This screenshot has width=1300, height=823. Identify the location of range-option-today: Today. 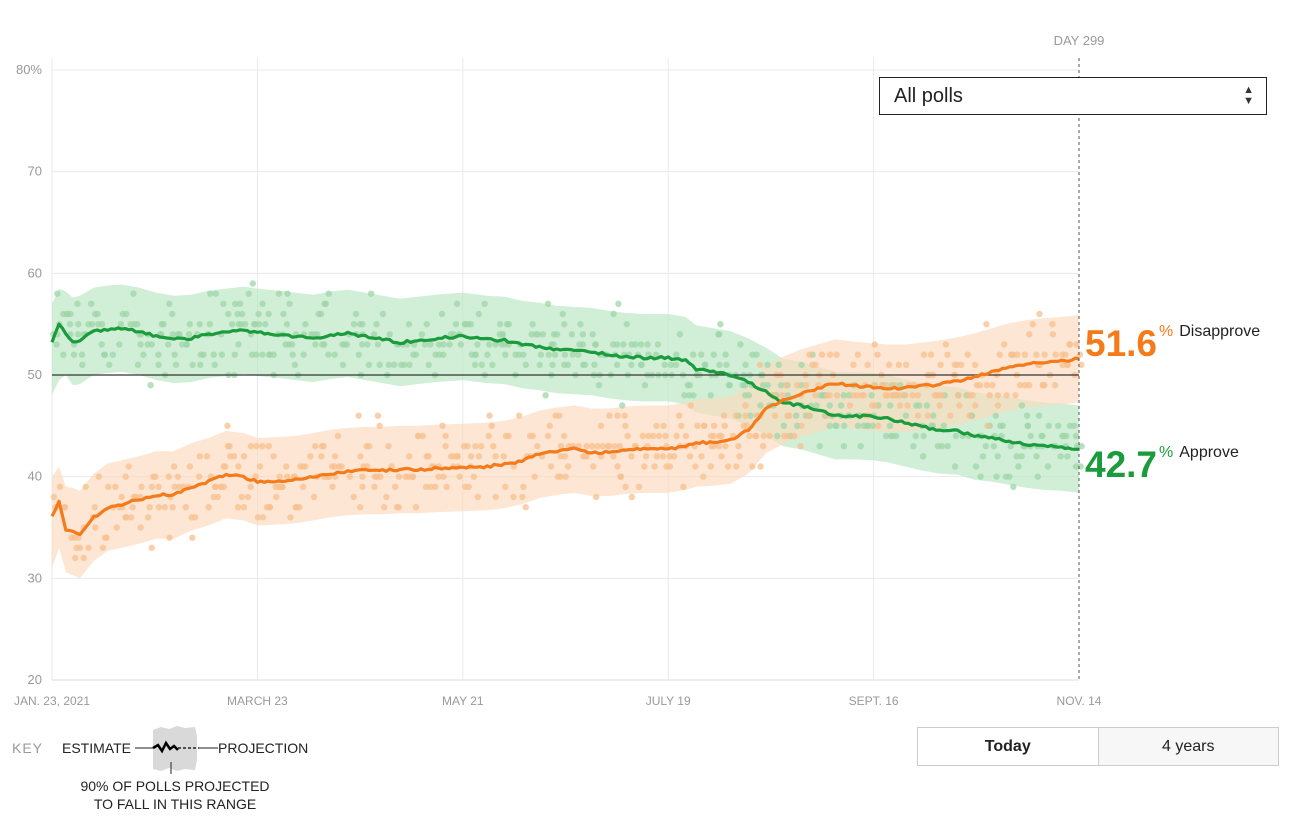
(1008, 746).